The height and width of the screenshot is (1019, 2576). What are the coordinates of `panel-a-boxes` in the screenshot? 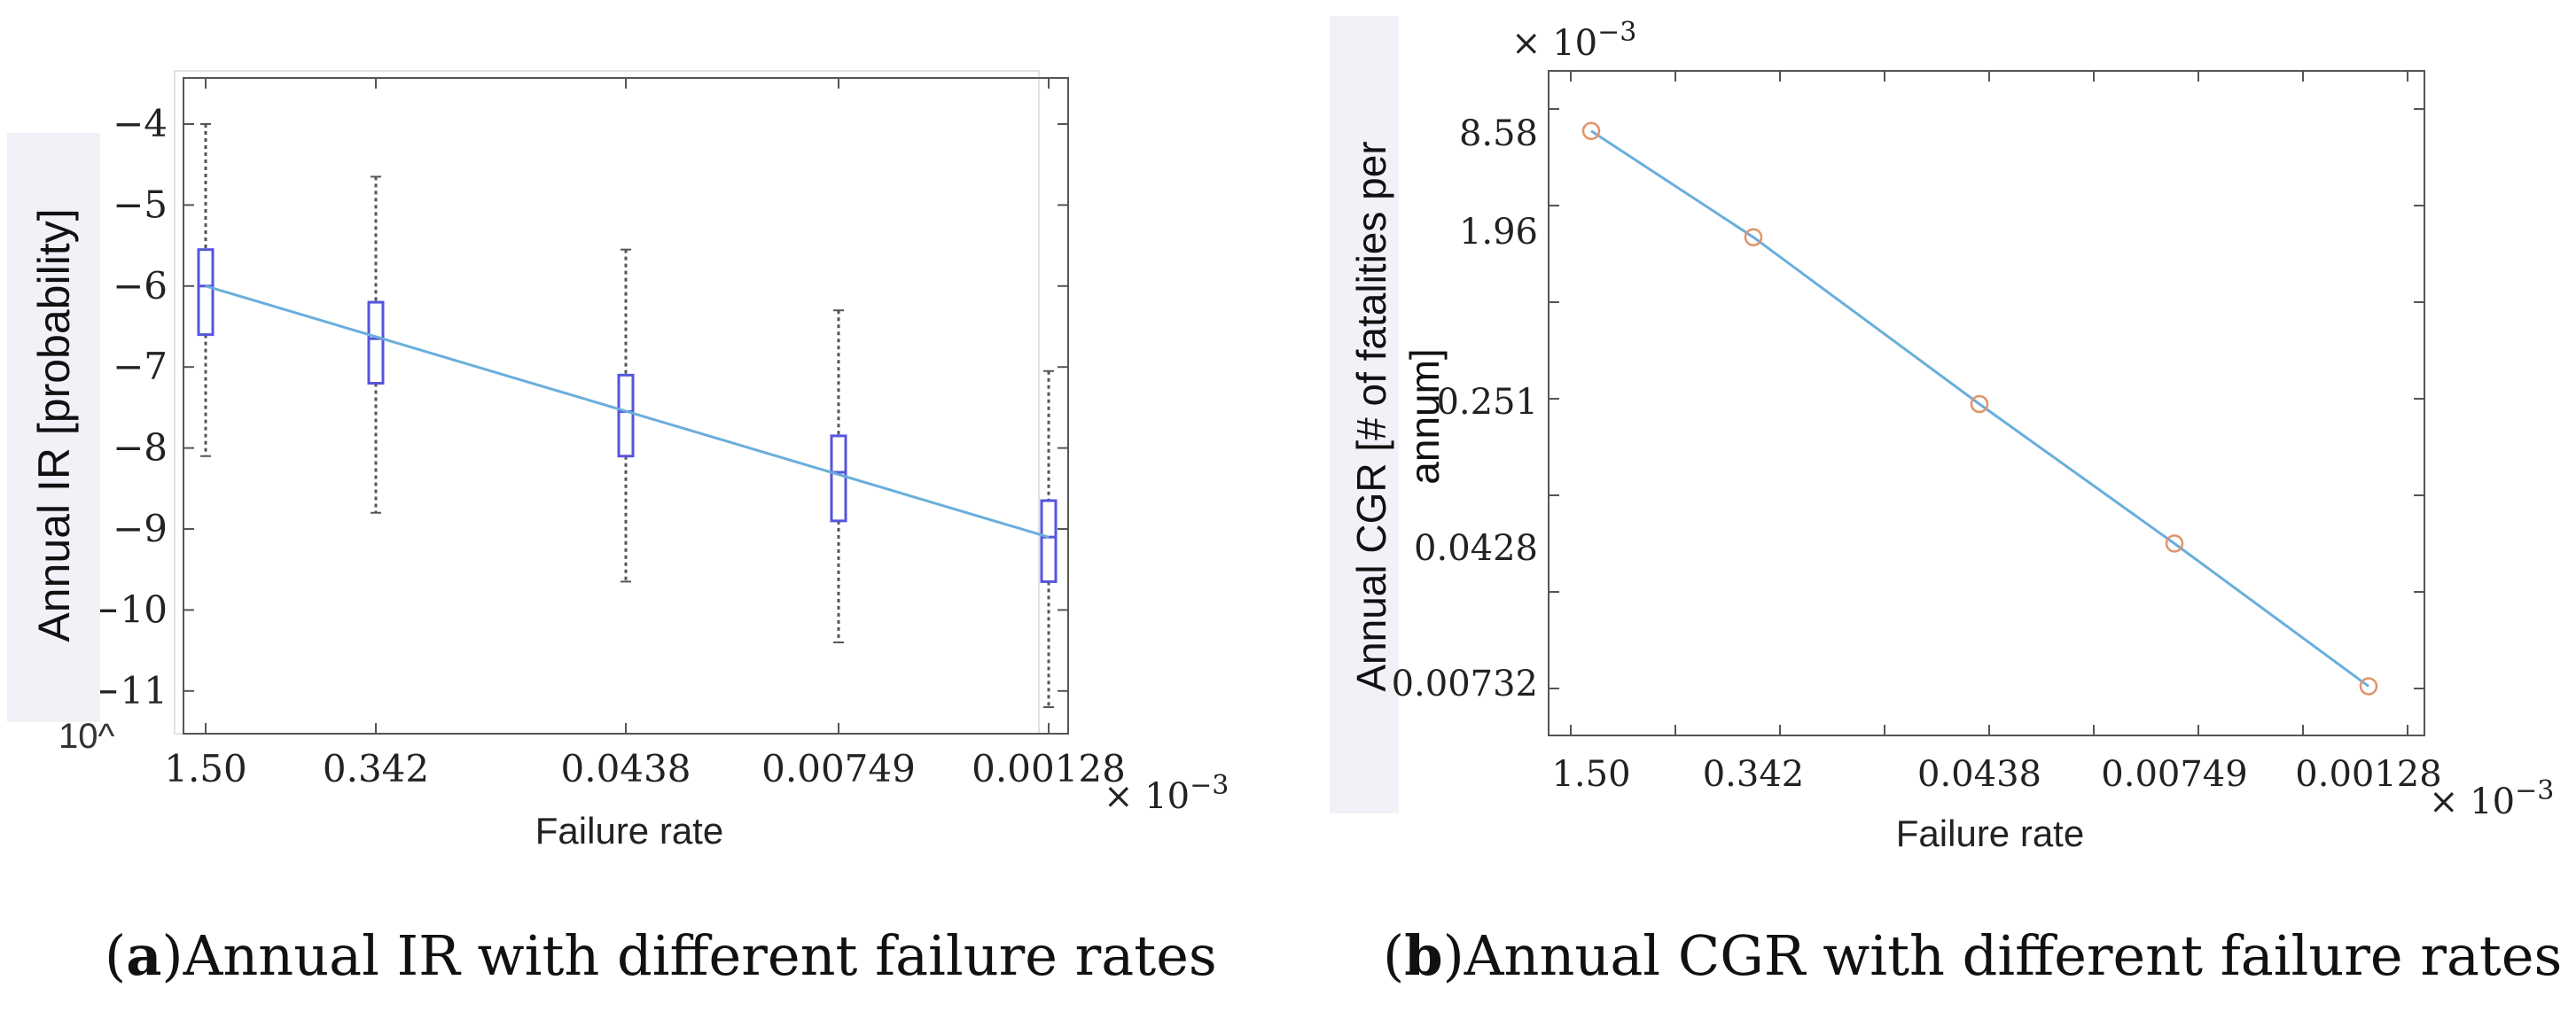 It's located at (627, 415).